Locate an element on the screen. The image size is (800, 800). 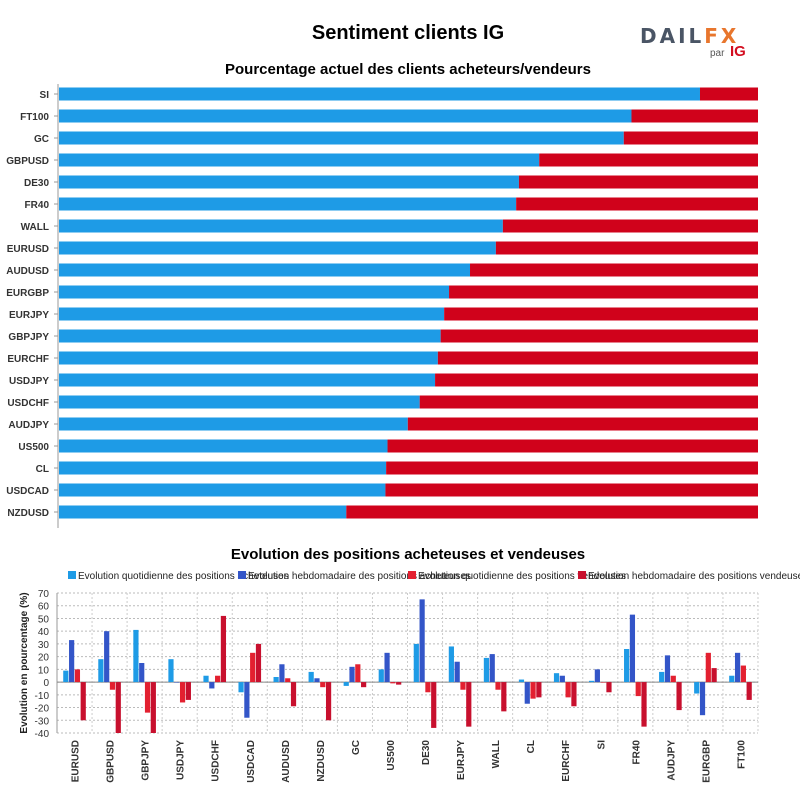
y-tick-label: 10 is located at coordinates (44, 670).